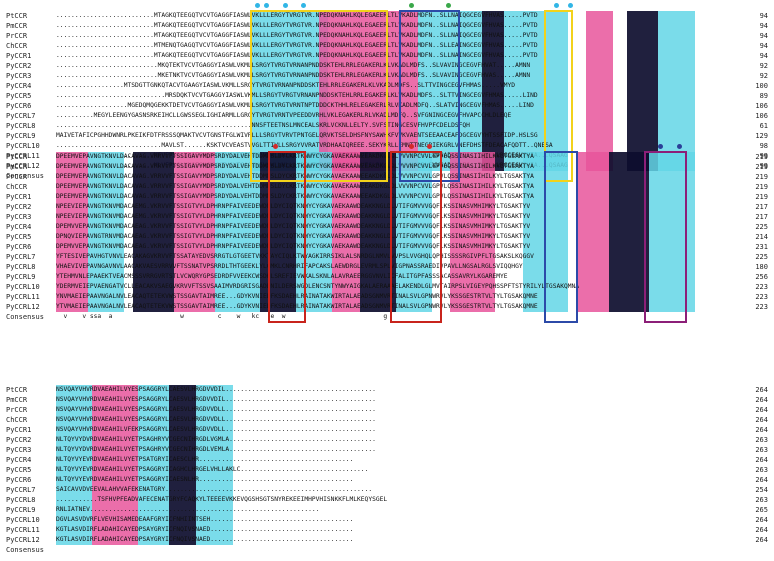  Describe the element at coordinates (761, 237) in the screenshot. I see `residue-count: 214` at that location.